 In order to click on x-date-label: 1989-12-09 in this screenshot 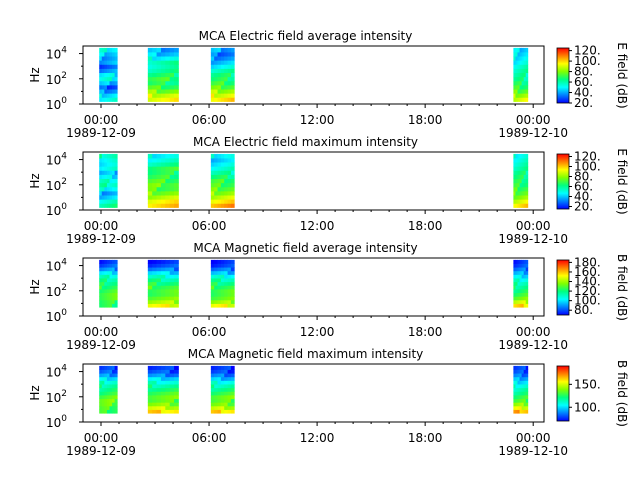, I will do `click(101, 345)`.